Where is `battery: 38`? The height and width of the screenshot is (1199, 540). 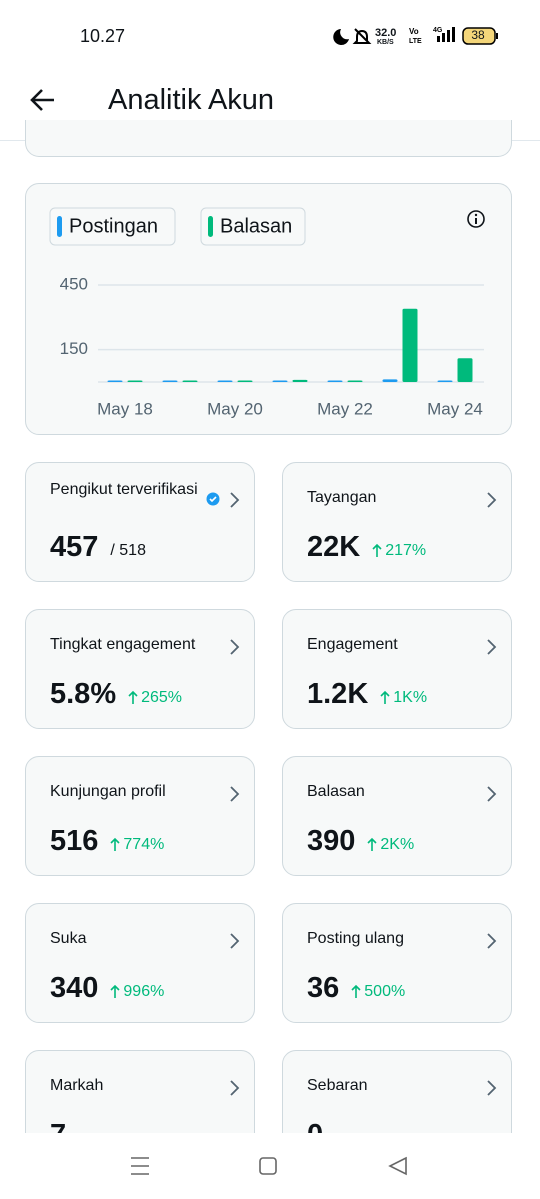 battery: 38 is located at coordinates (478, 35).